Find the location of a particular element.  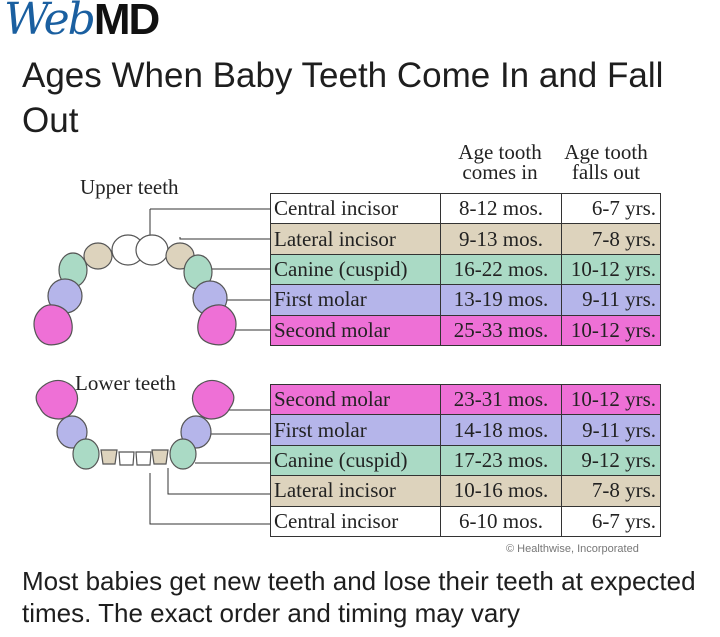

upper-row-canine-cuspid: Canine (cuspid) 16-22 mos. 10-12 yrs. is located at coordinates (465, 269).